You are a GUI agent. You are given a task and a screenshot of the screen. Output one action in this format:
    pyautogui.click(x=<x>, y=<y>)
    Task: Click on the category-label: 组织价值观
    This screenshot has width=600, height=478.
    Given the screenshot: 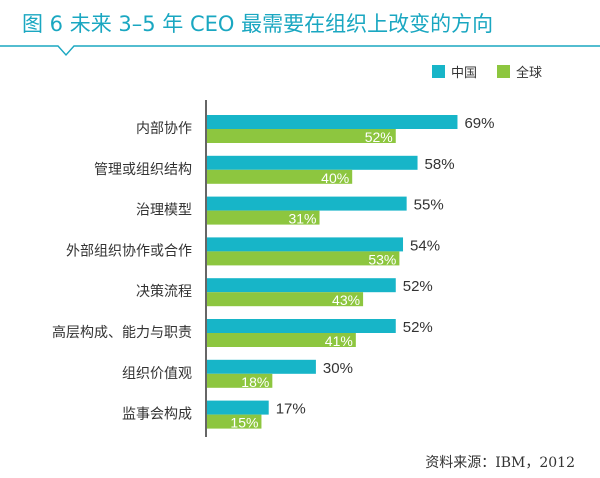 What is the action you would take?
    pyautogui.click(x=157, y=374)
    